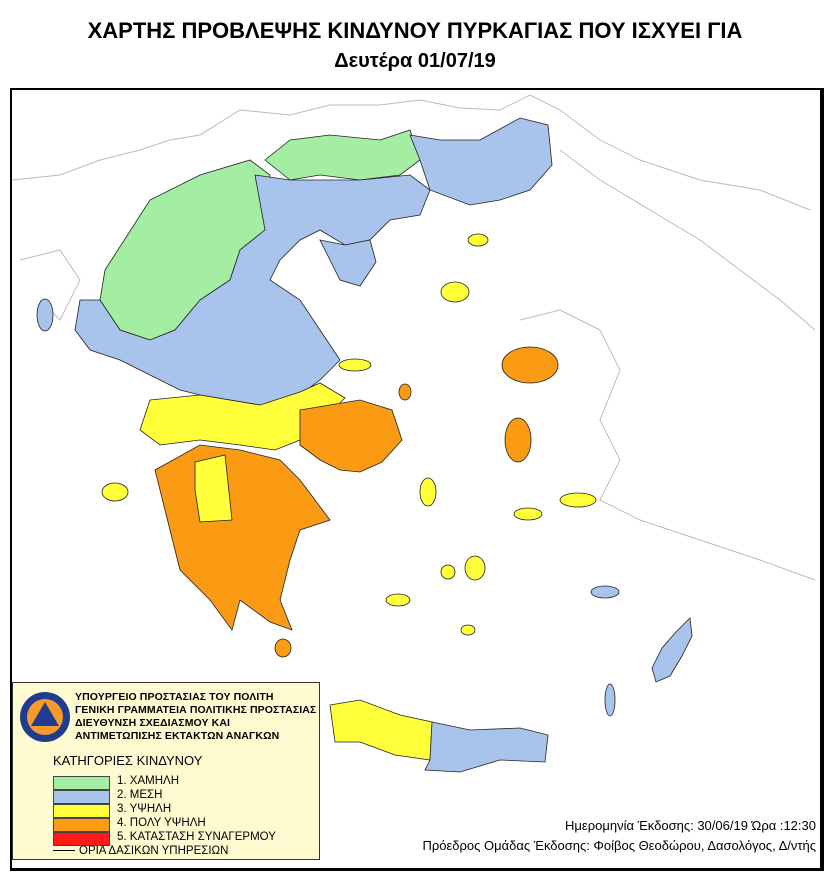  What do you see at coordinates (45, 717) in the screenshot?
I see `civil-protection-logo` at bounding box center [45, 717].